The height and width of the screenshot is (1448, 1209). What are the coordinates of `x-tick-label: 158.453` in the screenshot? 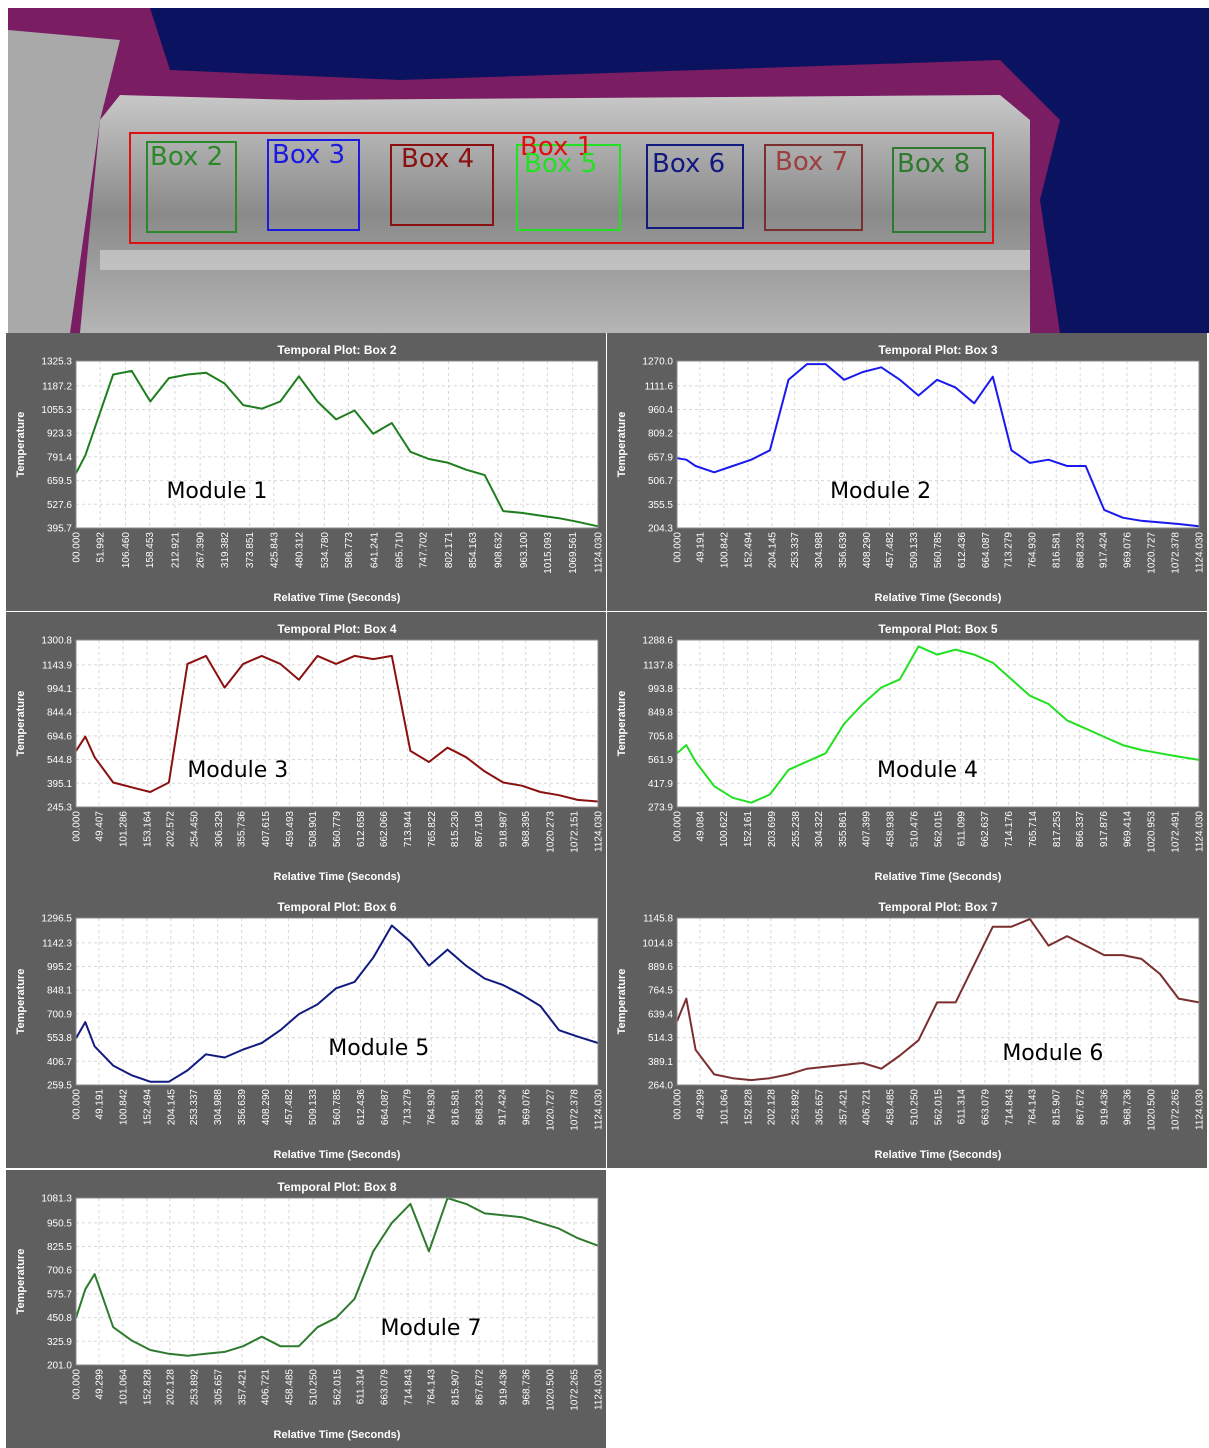 It's located at (150, 550).